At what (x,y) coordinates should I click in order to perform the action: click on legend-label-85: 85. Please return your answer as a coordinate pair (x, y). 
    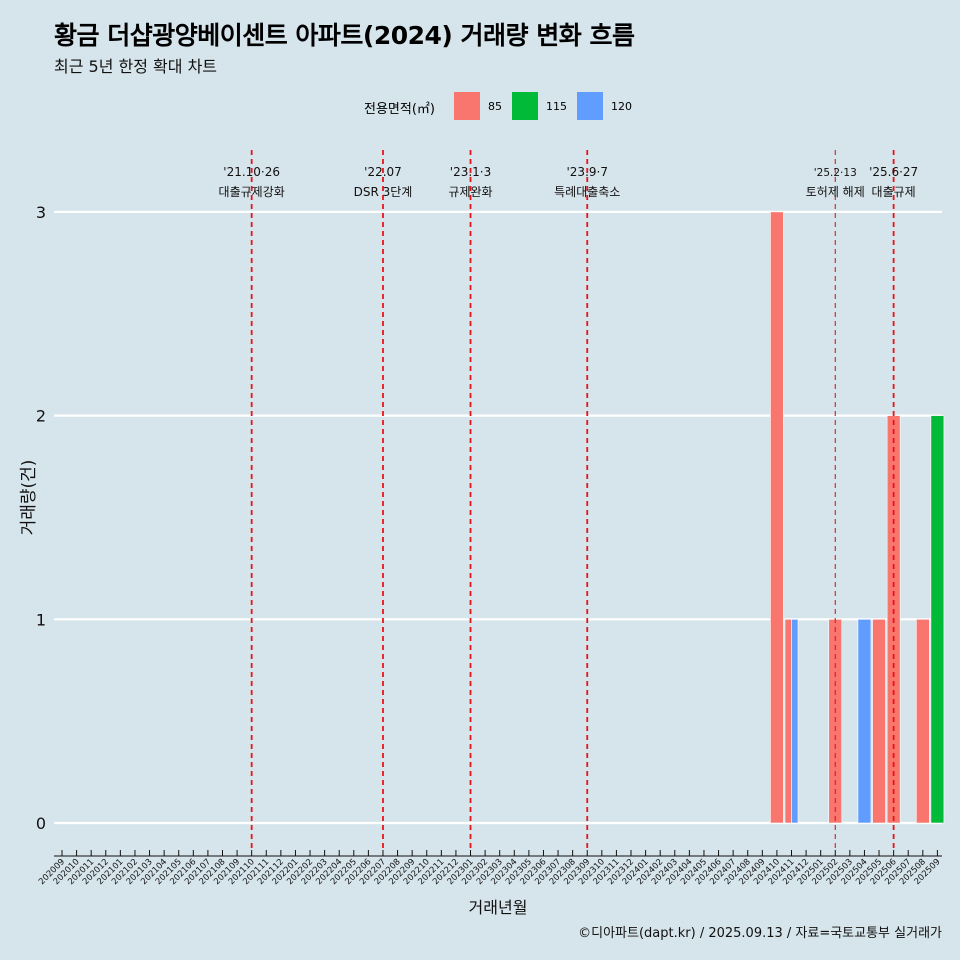
    Looking at the image, I should click on (495, 106).